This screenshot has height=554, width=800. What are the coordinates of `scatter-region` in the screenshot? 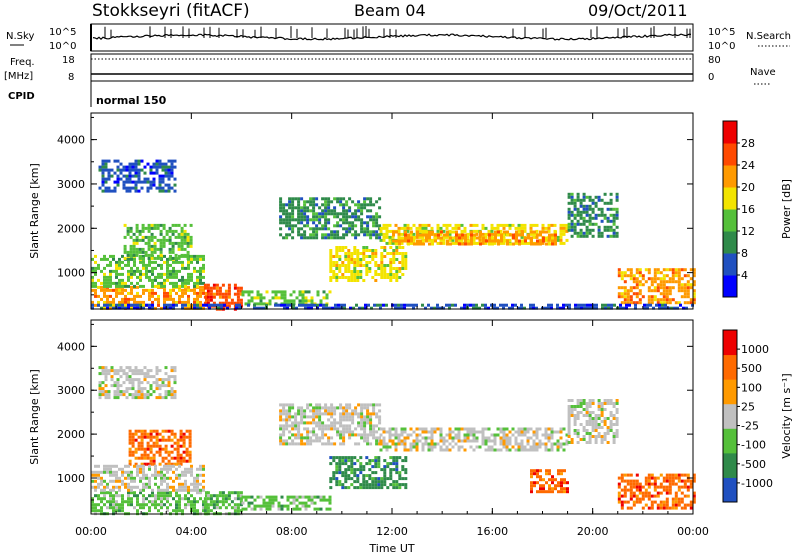 It's located at (286, 503).